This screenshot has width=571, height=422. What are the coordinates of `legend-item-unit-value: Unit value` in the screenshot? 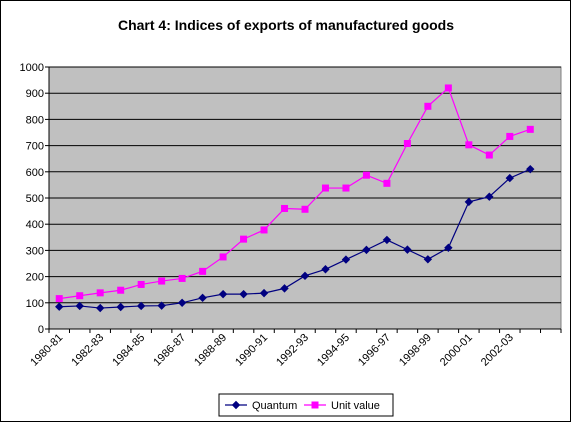 It's located at (342, 406).